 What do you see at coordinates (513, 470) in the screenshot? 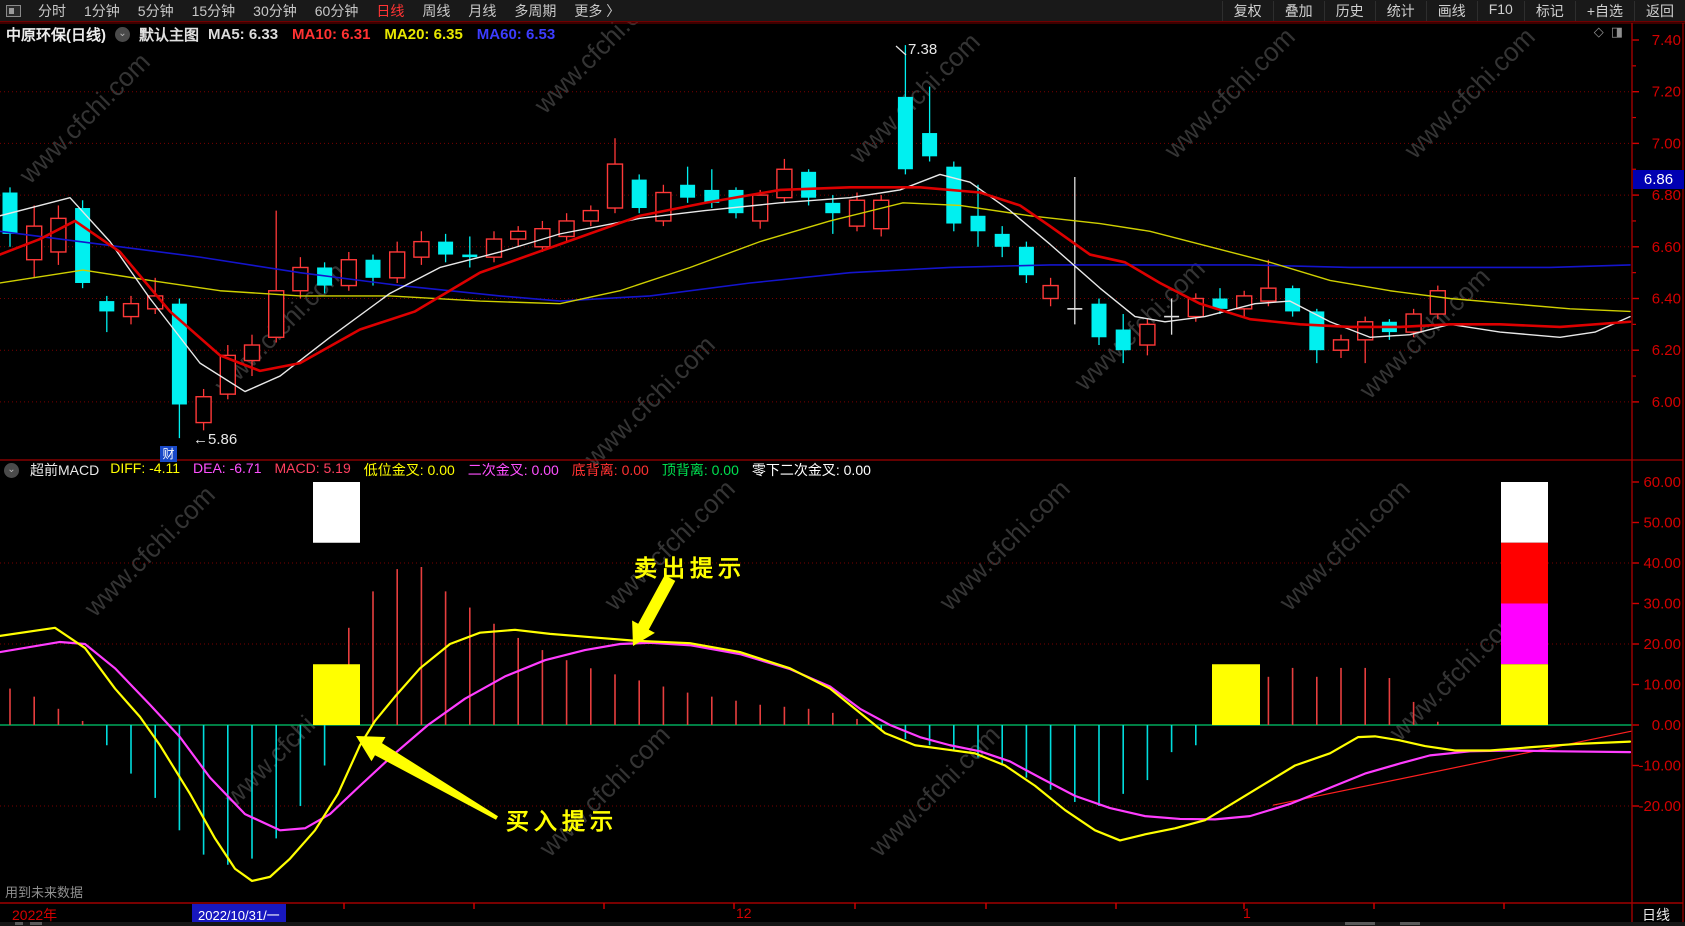
I see `macd-field-label: 二次金叉: 0.00` at bounding box center [513, 470].